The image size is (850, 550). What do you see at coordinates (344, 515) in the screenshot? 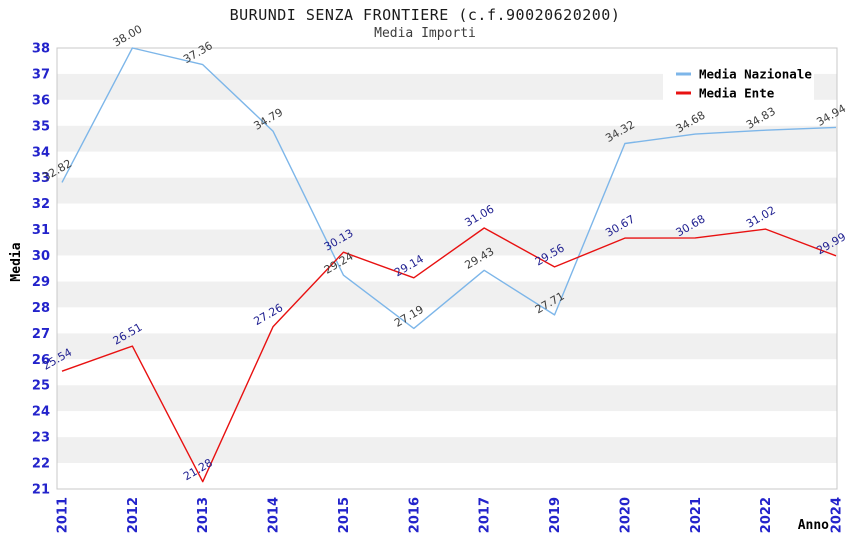
I see `x-tick-label-2015: 2015` at bounding box center [344, 515].